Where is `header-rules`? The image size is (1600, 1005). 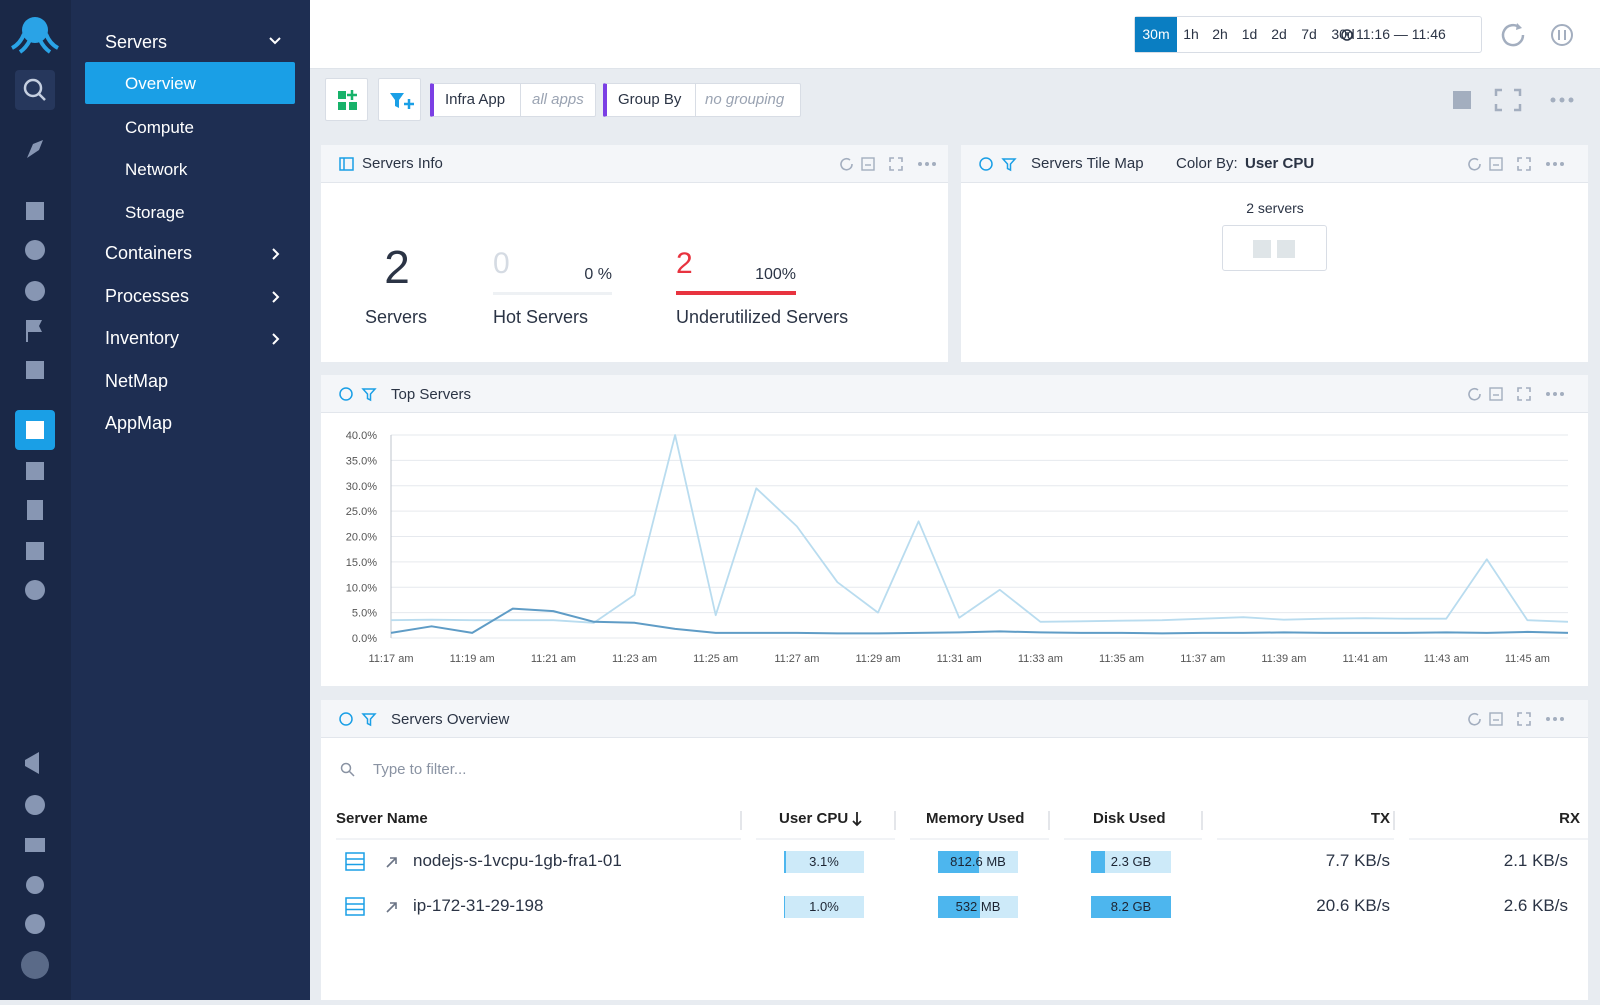 header-rules is located at coordinates (954, 825).